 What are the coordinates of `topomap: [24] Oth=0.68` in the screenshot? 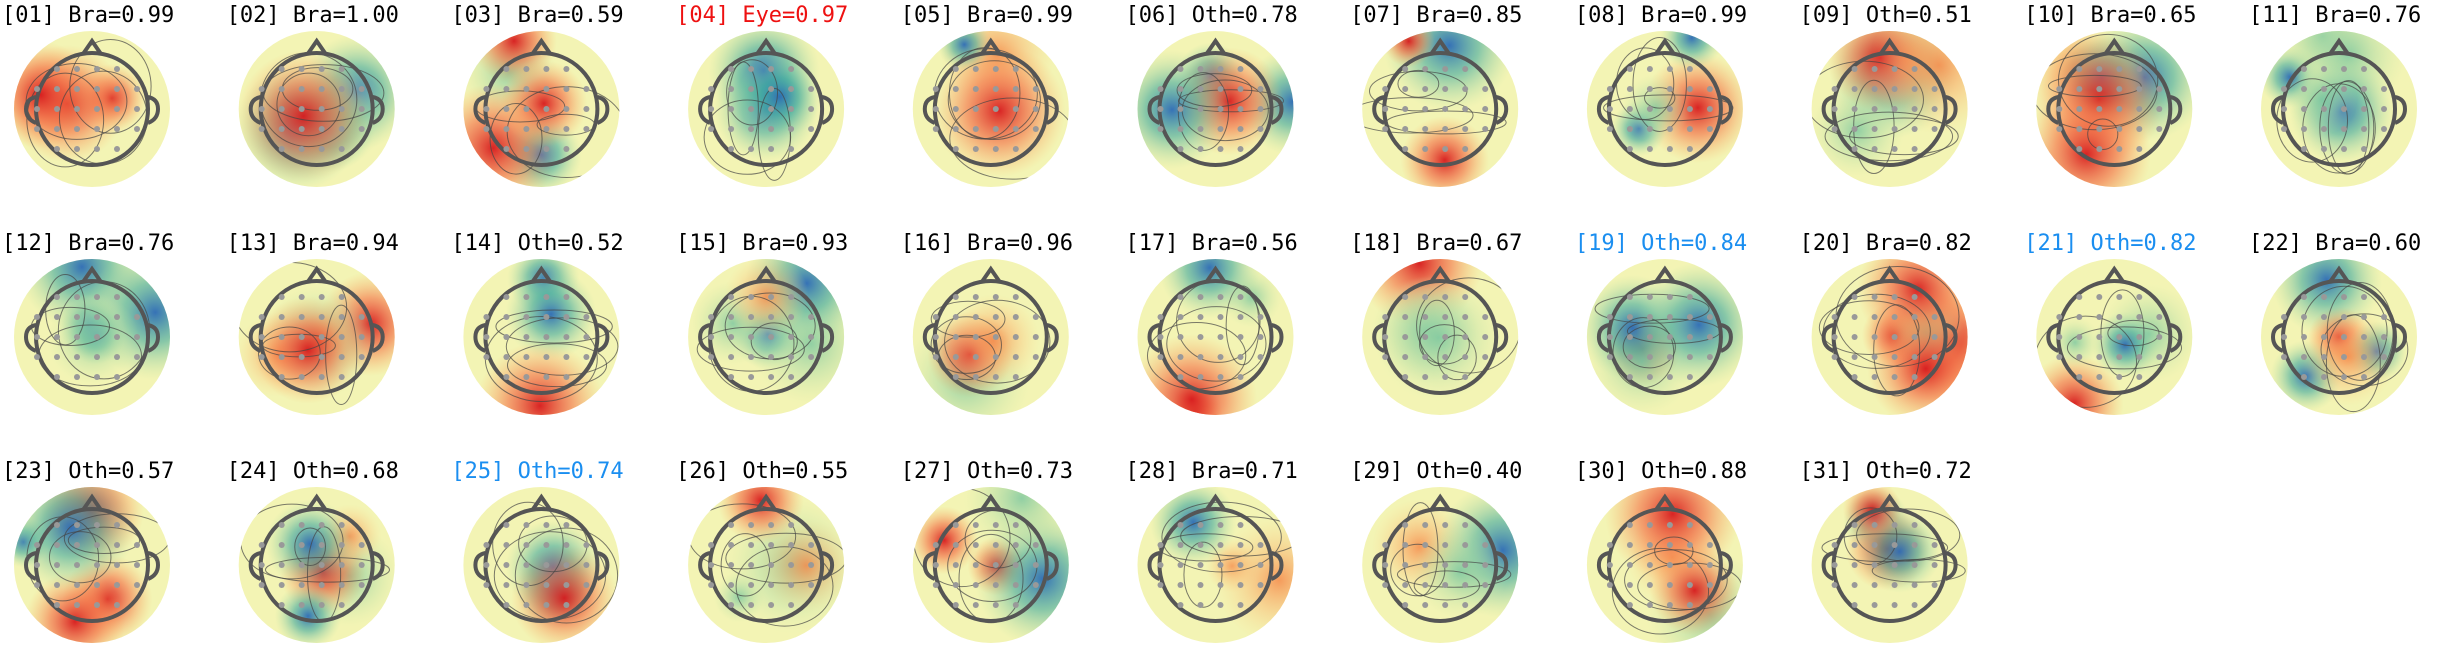 It's located at (313, 551).